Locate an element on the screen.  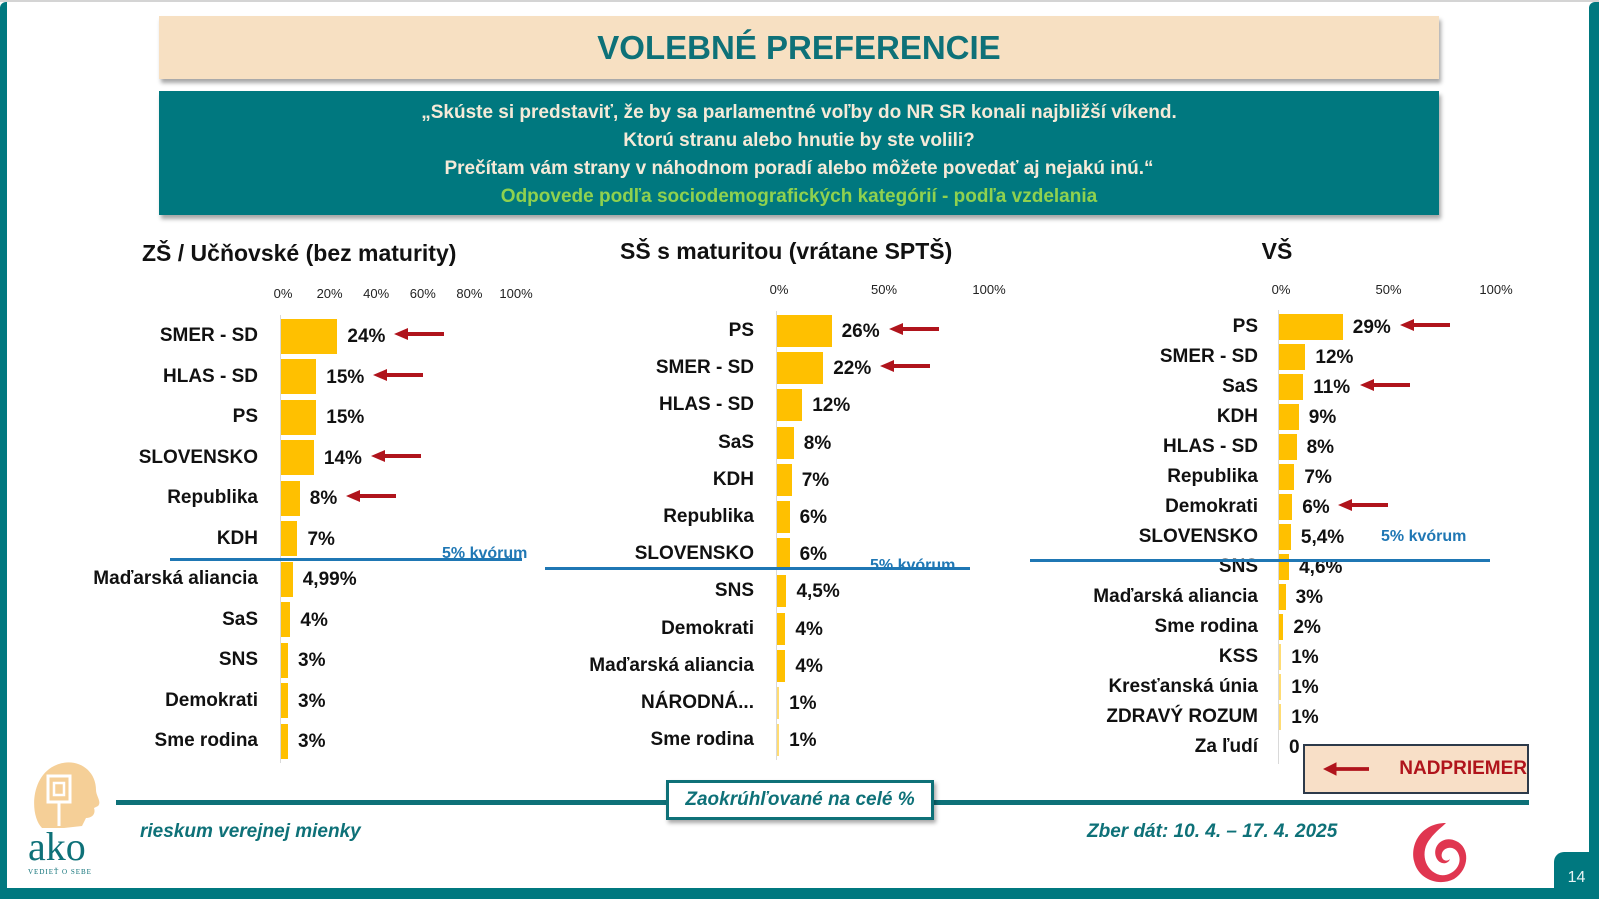
logo-text: ako is located at coordinates (57, 846).